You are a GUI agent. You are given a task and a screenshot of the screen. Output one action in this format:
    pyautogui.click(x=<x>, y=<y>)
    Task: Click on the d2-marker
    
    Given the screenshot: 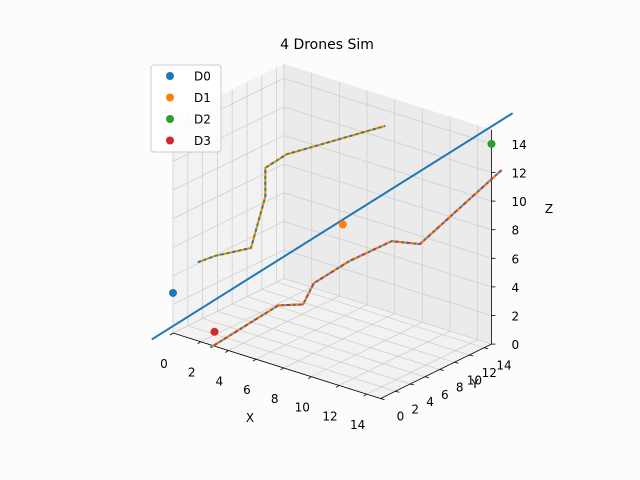 What is the action you would take?
    pyautogui.click(x=491, y=143)
    